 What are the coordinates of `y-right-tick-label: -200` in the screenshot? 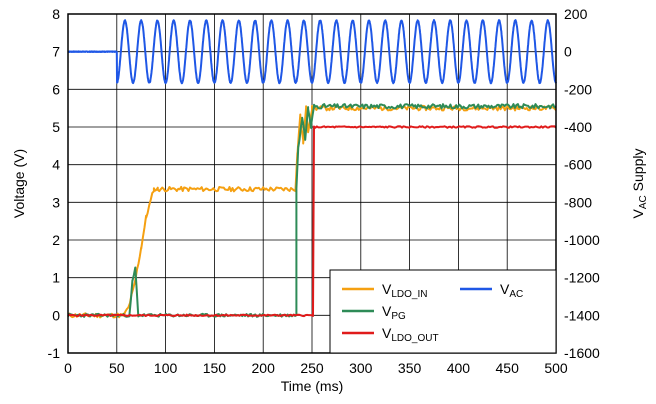 It's located at (578, 89).